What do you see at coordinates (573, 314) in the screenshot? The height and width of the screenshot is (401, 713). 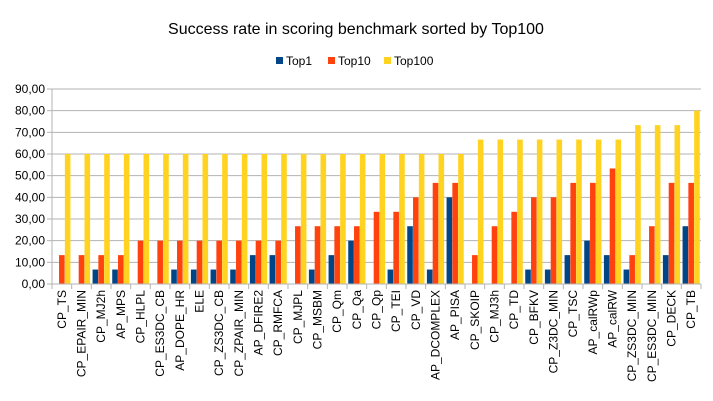 I see `x-tick-label: CP_TSC` at bounding box center [573, 314].